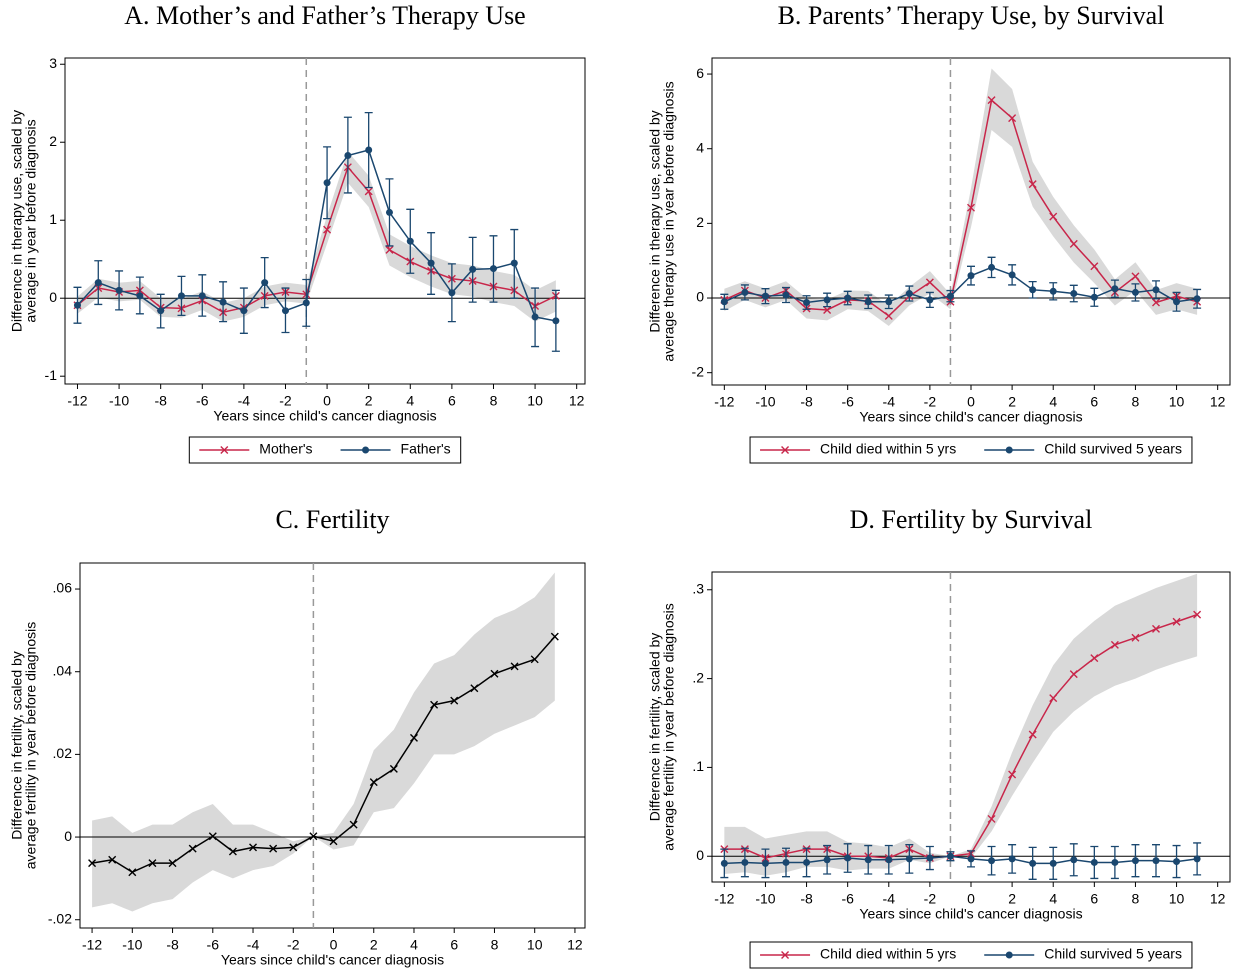  What do you see at coordinates (970, 914) in the screenshot?
I see `x-axis-label: Years since child's cancer diagnosis` at bounding box center [970, 914].